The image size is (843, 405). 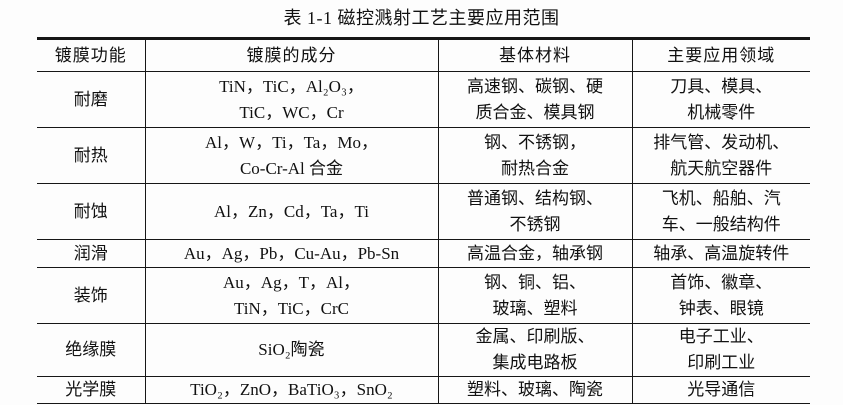 What do you see at coordinates (292, 211) in the screenshot?
I see `cell-composition: Al，Zn，Cd，Ta，Ti` at bounding box center [292, 211].